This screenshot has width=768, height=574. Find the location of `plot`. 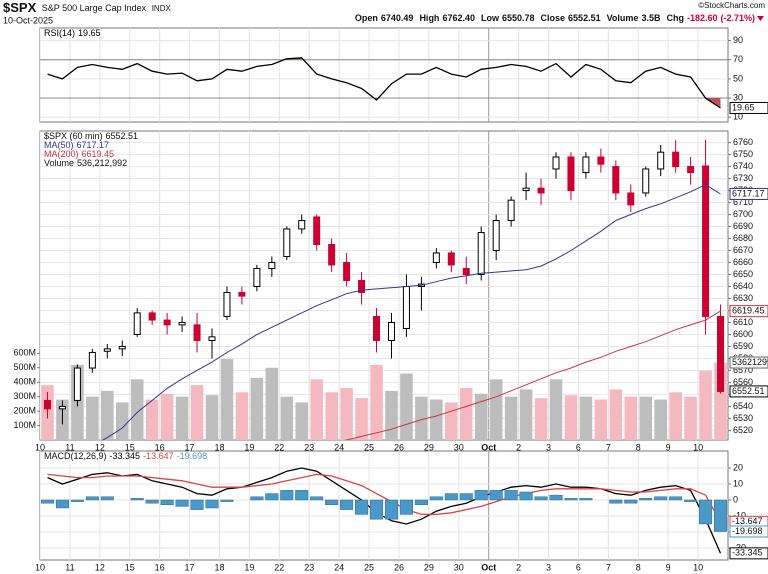

plot is located at coordinates (384, 75).